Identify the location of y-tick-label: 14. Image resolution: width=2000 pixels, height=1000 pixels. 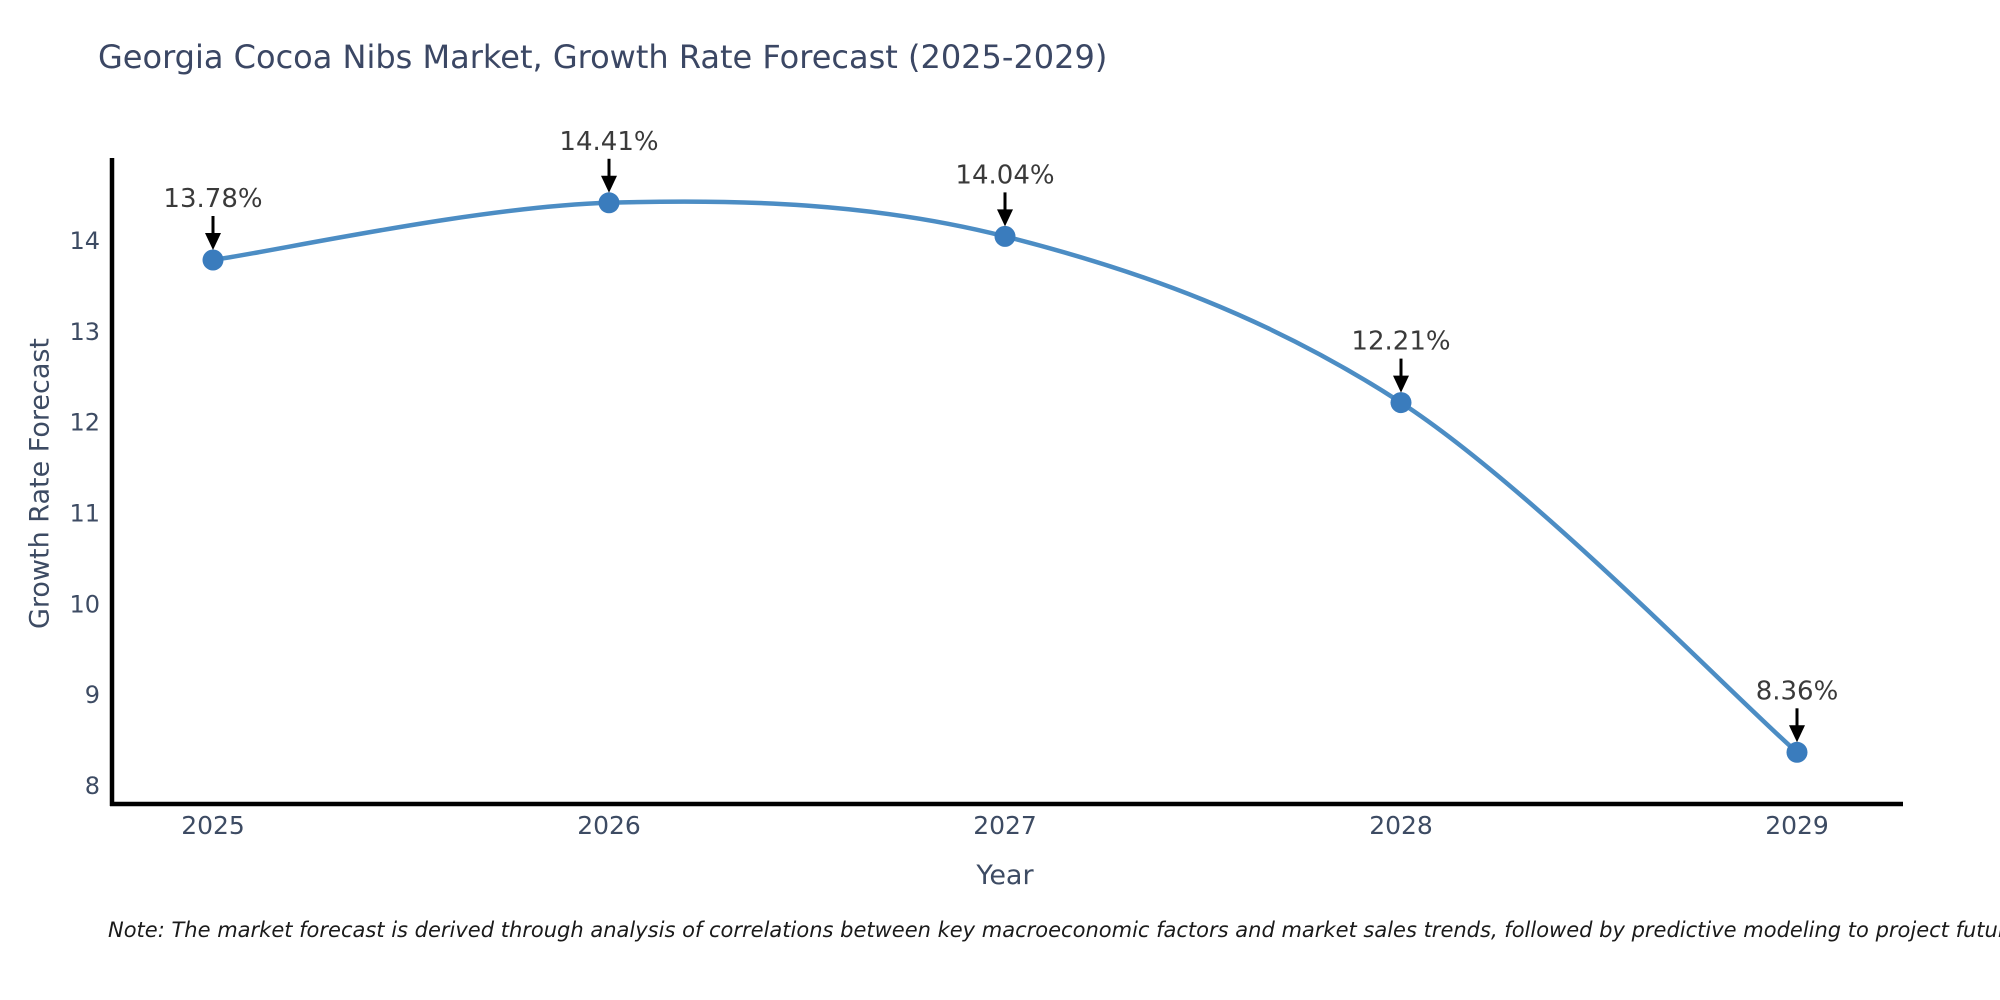
(84, 241).